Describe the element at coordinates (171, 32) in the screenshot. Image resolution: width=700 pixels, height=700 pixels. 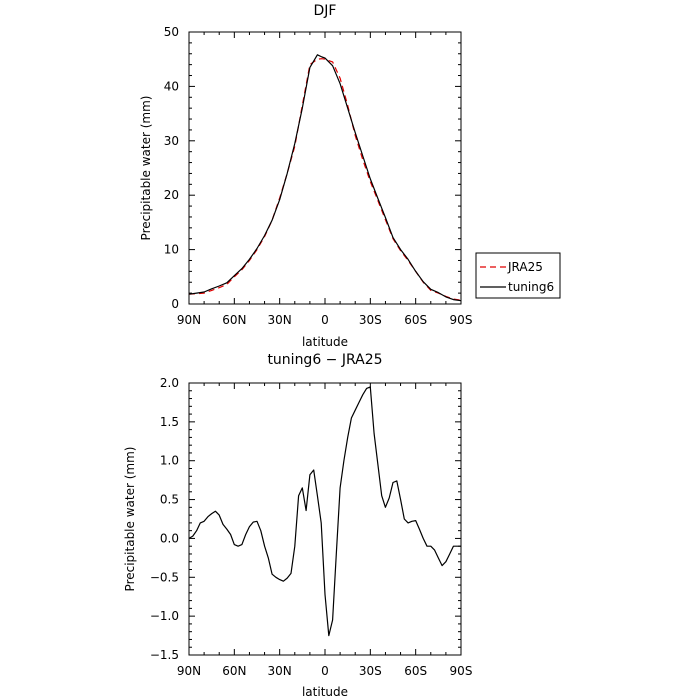
I see `y-tick-label: 50` at that location.